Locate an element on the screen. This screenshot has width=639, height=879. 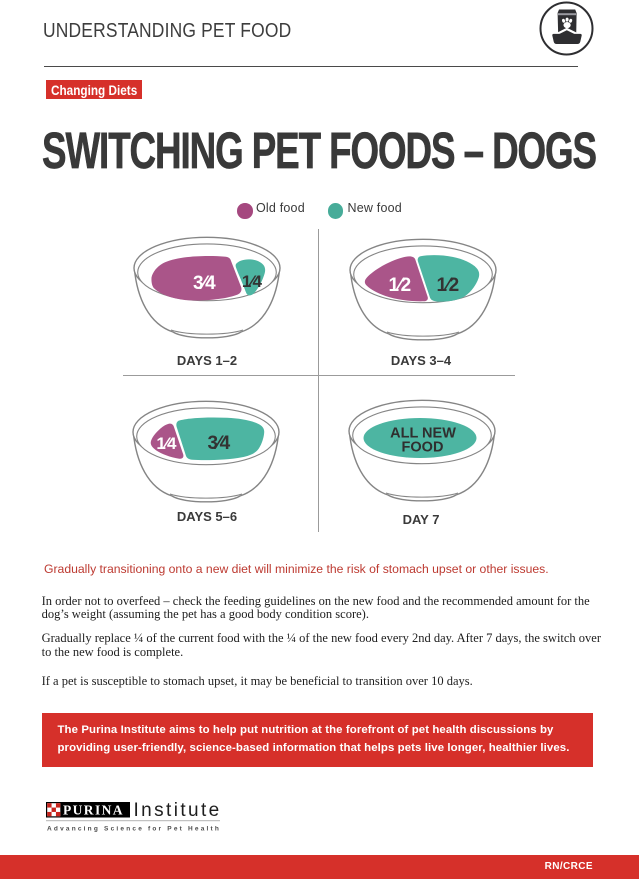
svg-text: Institute is located at coordinates (178, 811).